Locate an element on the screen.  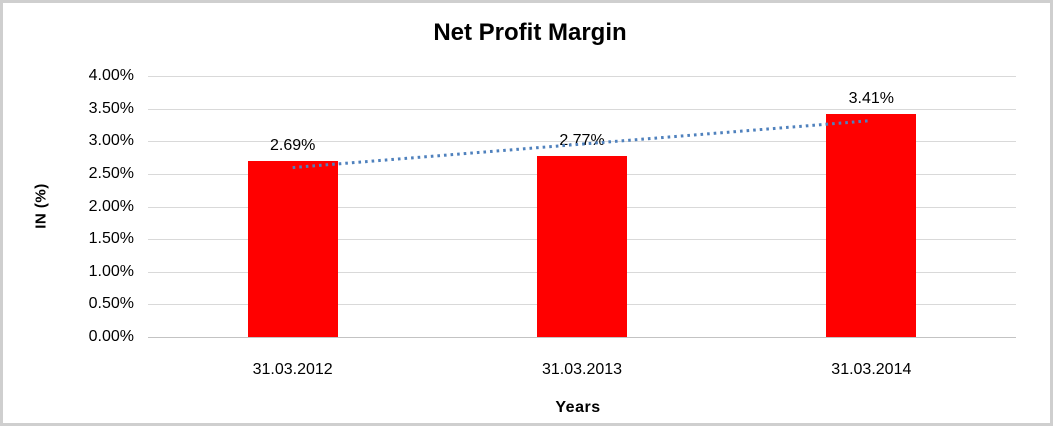
chart-title: Net Profit Margin is located at coordinates (530, 32).